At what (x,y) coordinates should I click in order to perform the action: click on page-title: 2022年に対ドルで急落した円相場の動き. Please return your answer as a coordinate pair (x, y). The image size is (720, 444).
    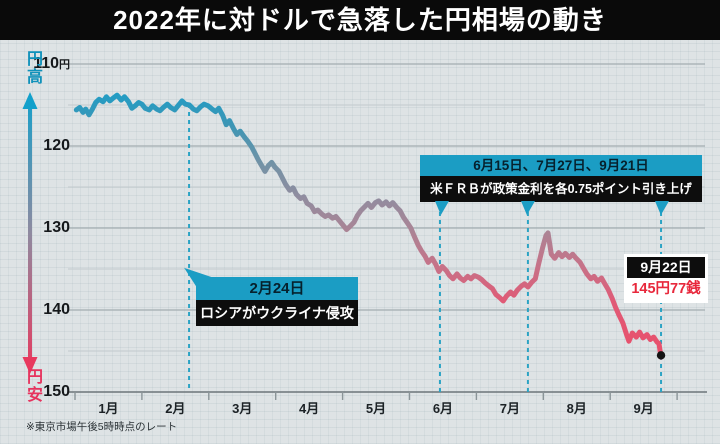
    Looking at the image, I should click on (360, 20).